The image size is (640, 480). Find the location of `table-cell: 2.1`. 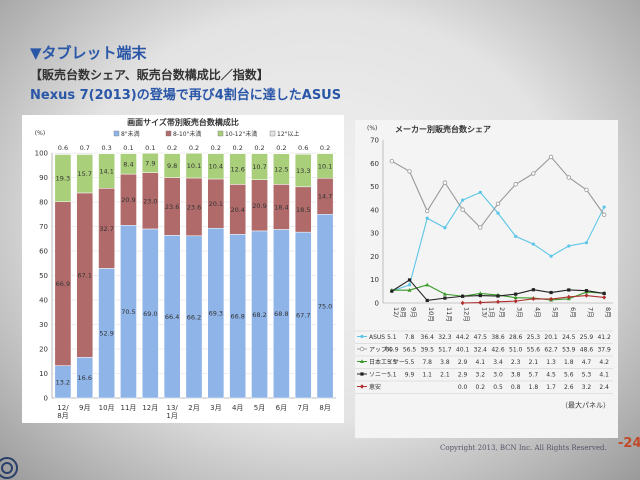

table-cell: 2.1 is located at coordinates (445, 375).